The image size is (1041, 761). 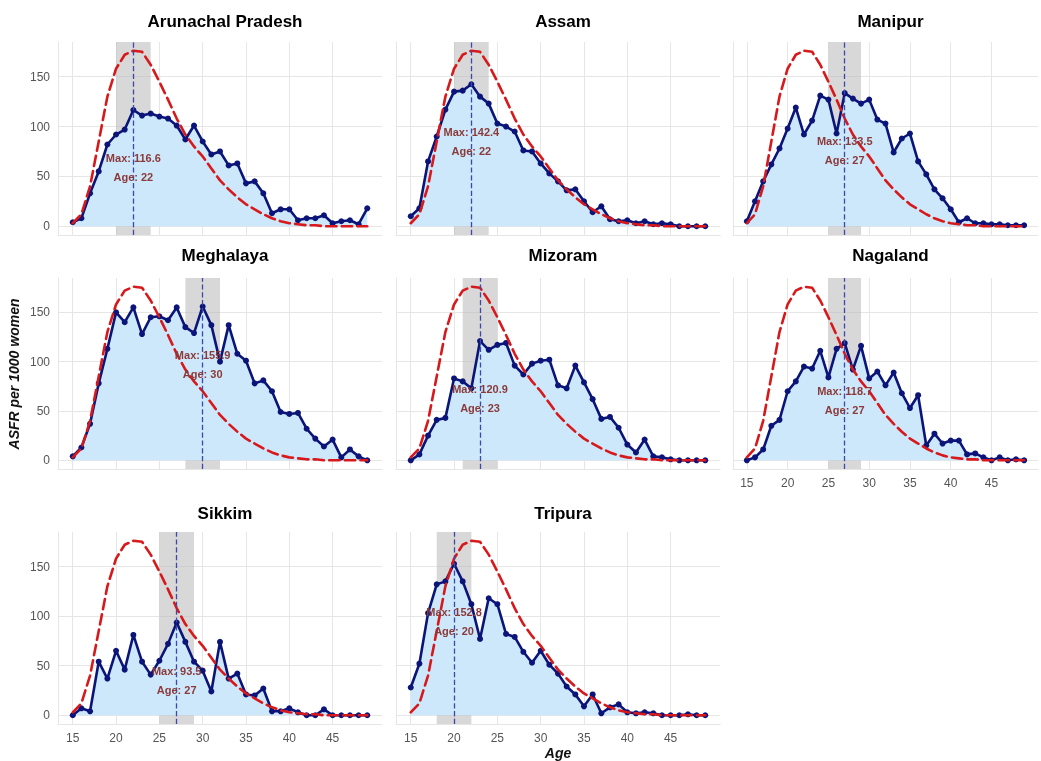 I want to click on chart-title: Sikkim, so click(x=225, y=513).